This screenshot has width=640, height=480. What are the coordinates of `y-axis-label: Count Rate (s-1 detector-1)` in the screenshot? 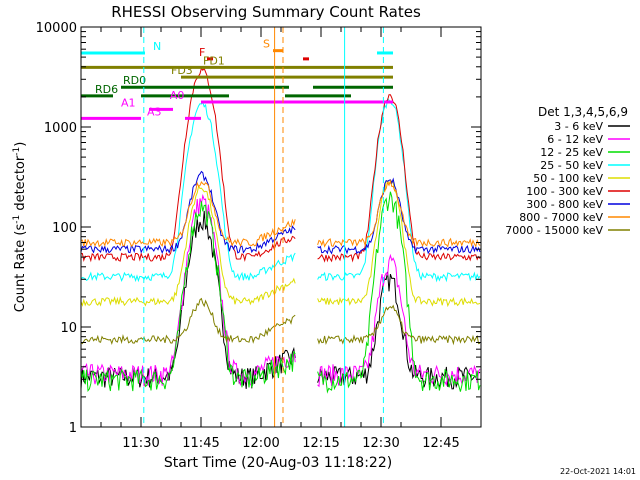 It's located at (20, 227).